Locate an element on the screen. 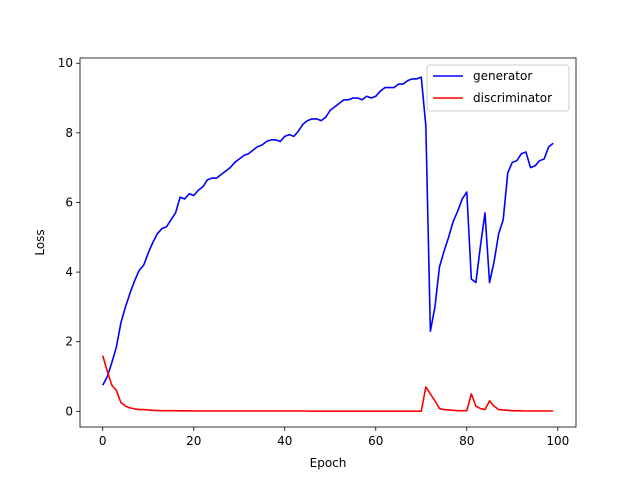 The height and width of the screenshot is (480, 640). x-tick-label: 80 is located at coordinates (466, 441).